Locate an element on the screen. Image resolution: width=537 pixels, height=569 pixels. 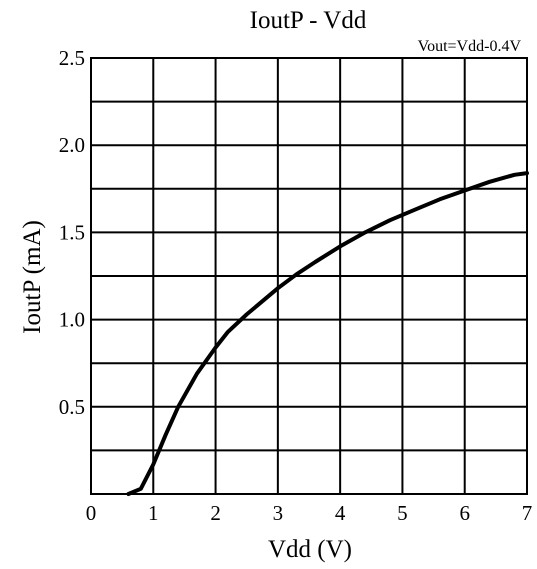
x-tick-label: 0 is located at coordinates (91, 513).